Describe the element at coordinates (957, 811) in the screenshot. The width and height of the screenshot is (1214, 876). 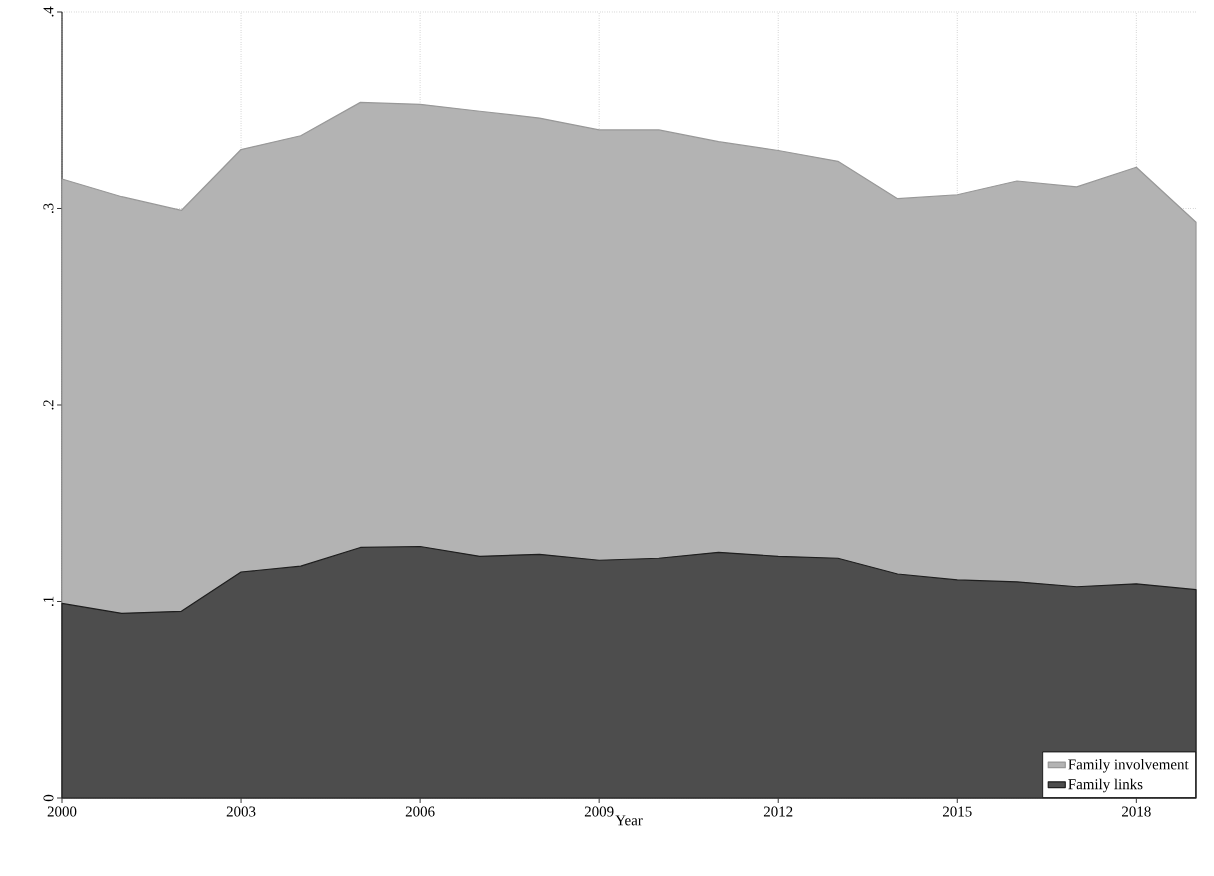
I see `x-tick-label: 2015` at that location.